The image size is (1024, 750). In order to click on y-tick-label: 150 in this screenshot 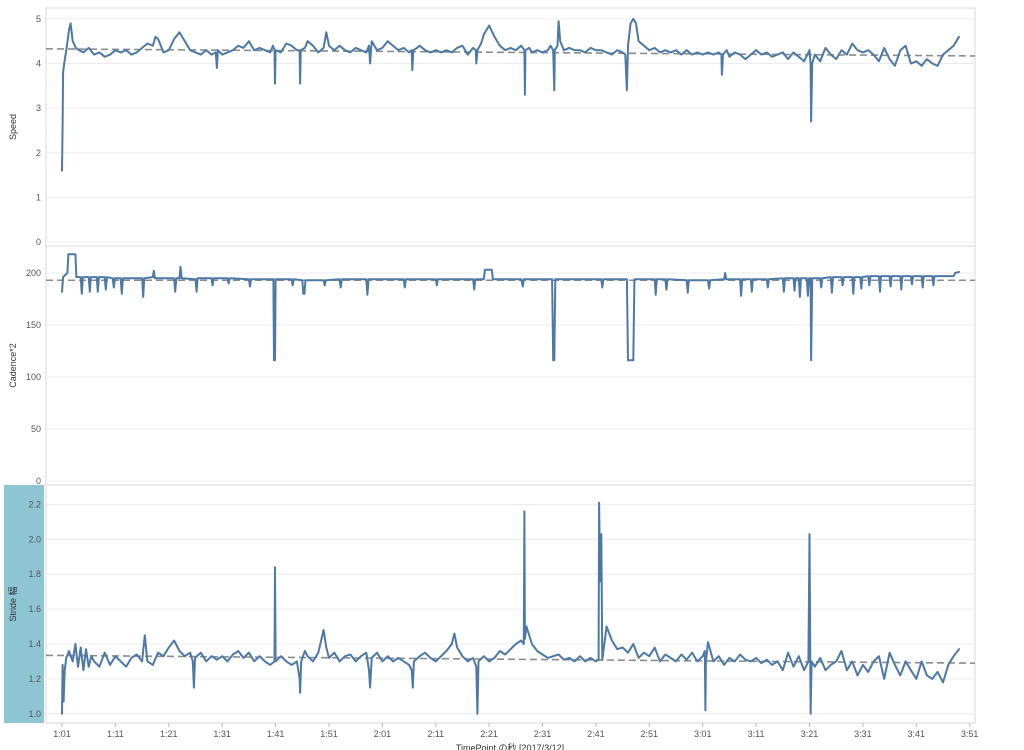, I will do `click(33, 325)`.